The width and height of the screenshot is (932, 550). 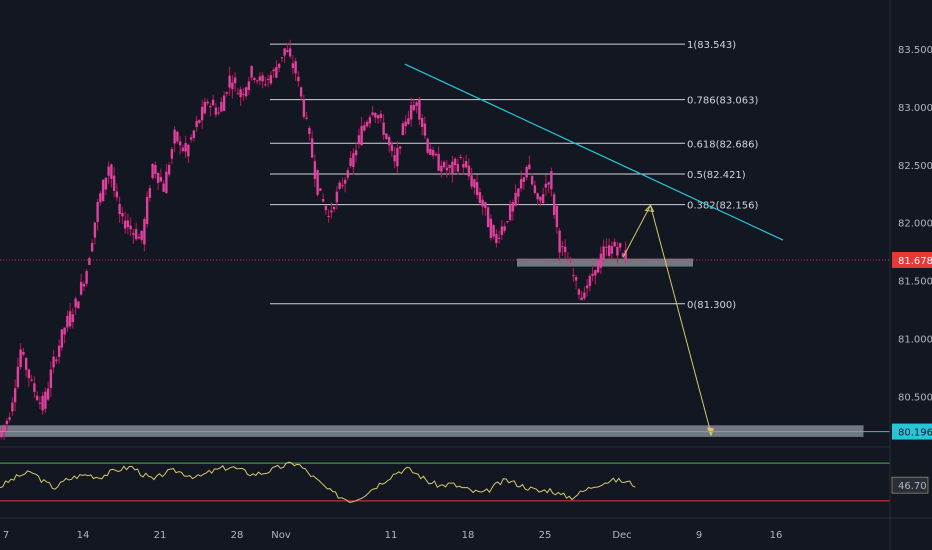 What do you see at coordinates (699, 535) in the screenshot?
I see `time-tick-label: 9` at bounding box center [699, 535].